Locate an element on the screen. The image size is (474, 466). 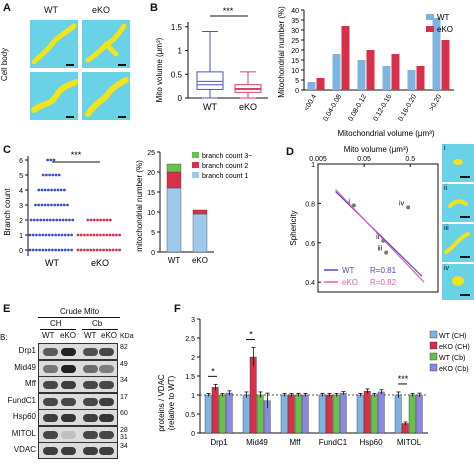
scatter-y-label: Sphericity is located at coordinates (293, 227).